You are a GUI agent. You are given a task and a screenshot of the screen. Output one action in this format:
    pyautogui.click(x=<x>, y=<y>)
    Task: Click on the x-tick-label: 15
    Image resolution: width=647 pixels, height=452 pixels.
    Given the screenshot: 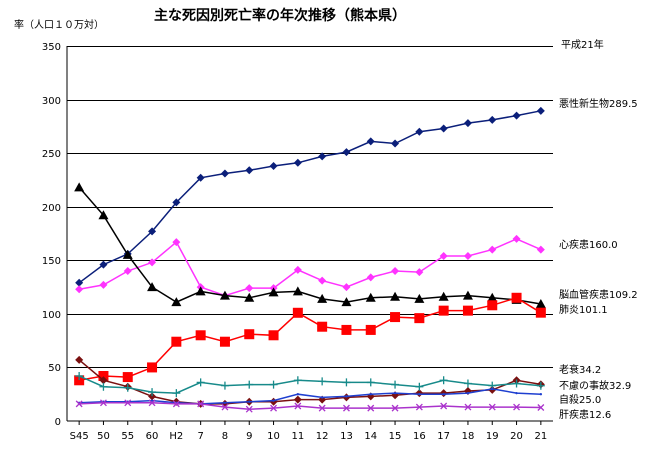 What is the action you would take?
    pyautogui.click(x=395, y=436)
    